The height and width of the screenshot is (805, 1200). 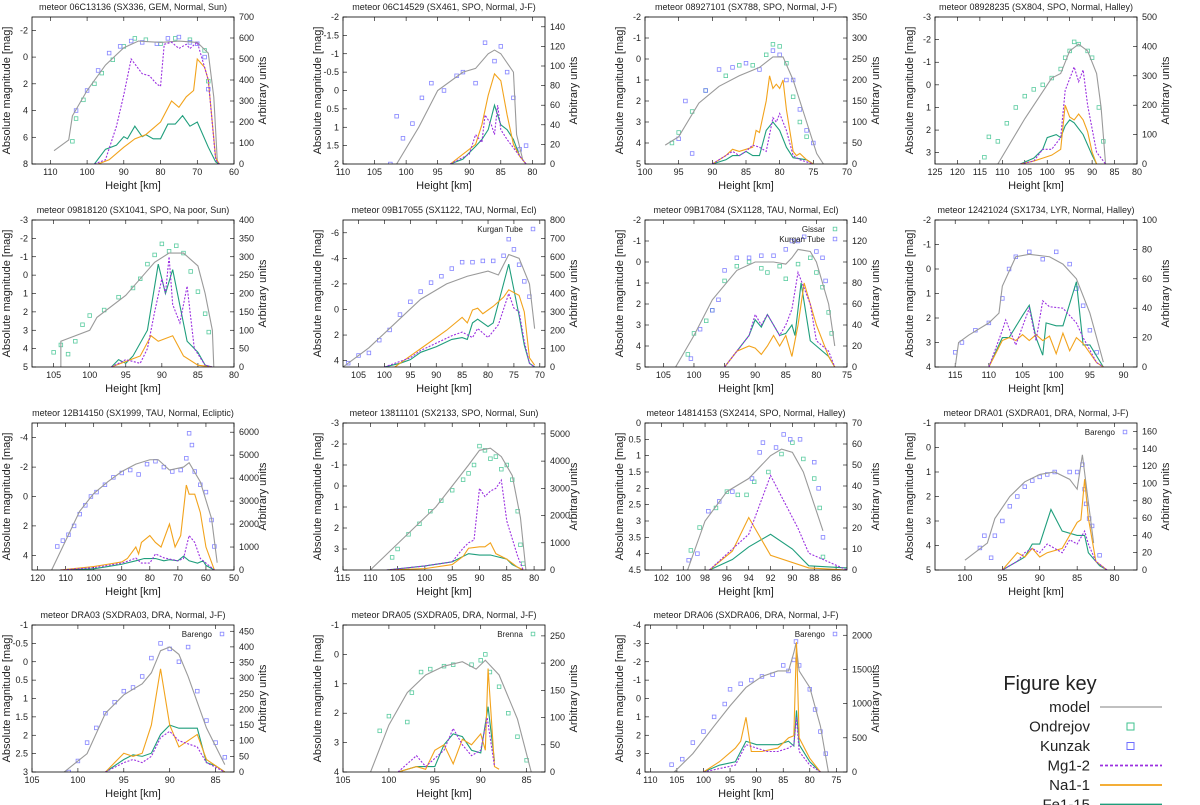 What do you see at coordinates (980, 172) in the screenshot?
I see `x-tick-label: 115` at bounding box center [980, 172].